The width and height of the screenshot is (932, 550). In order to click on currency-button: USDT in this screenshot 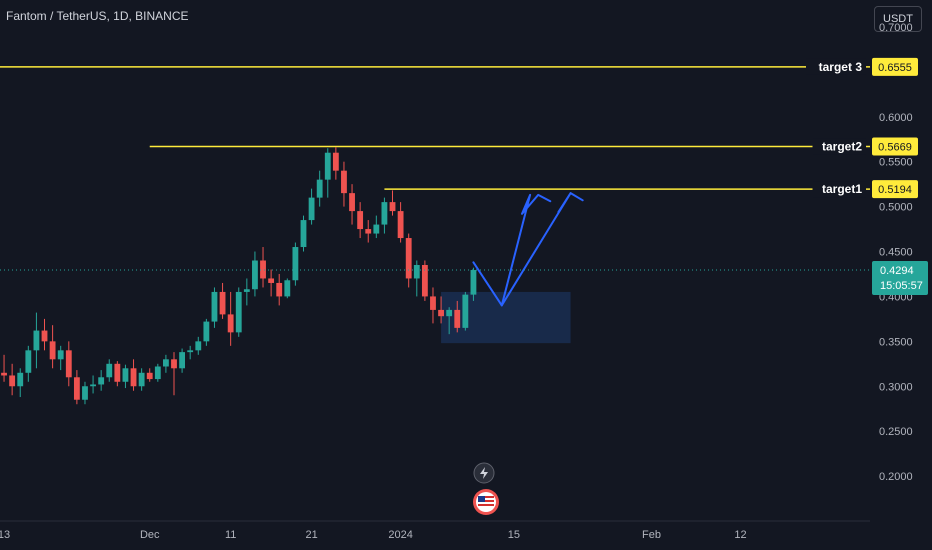, I will do `click(898, 19)`.